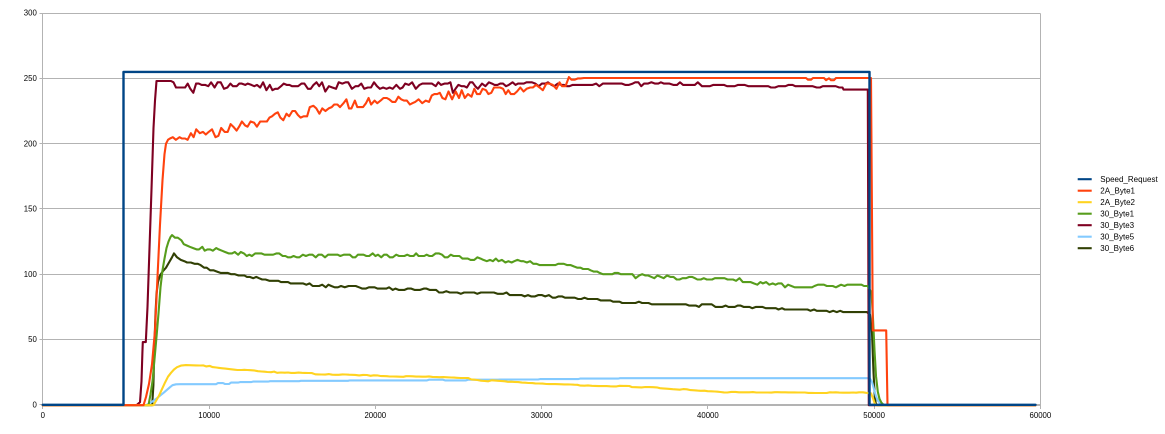 The height and width of the screenshot is (434, 1165). What do you see at coordinates (708, 415) in the screenshot?
I see `svg-text: 40000` at bounding box center [708, 415].